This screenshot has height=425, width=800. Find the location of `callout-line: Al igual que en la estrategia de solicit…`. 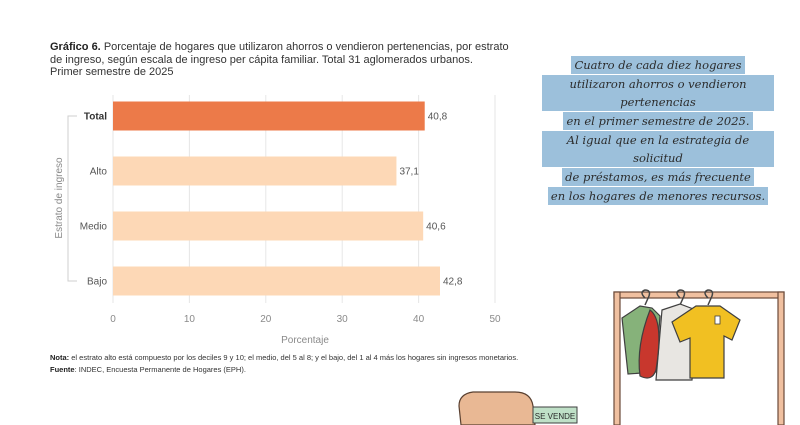

callout-line: Al igual que en la estrategia de solicit… is located at coordinates (658, 149).